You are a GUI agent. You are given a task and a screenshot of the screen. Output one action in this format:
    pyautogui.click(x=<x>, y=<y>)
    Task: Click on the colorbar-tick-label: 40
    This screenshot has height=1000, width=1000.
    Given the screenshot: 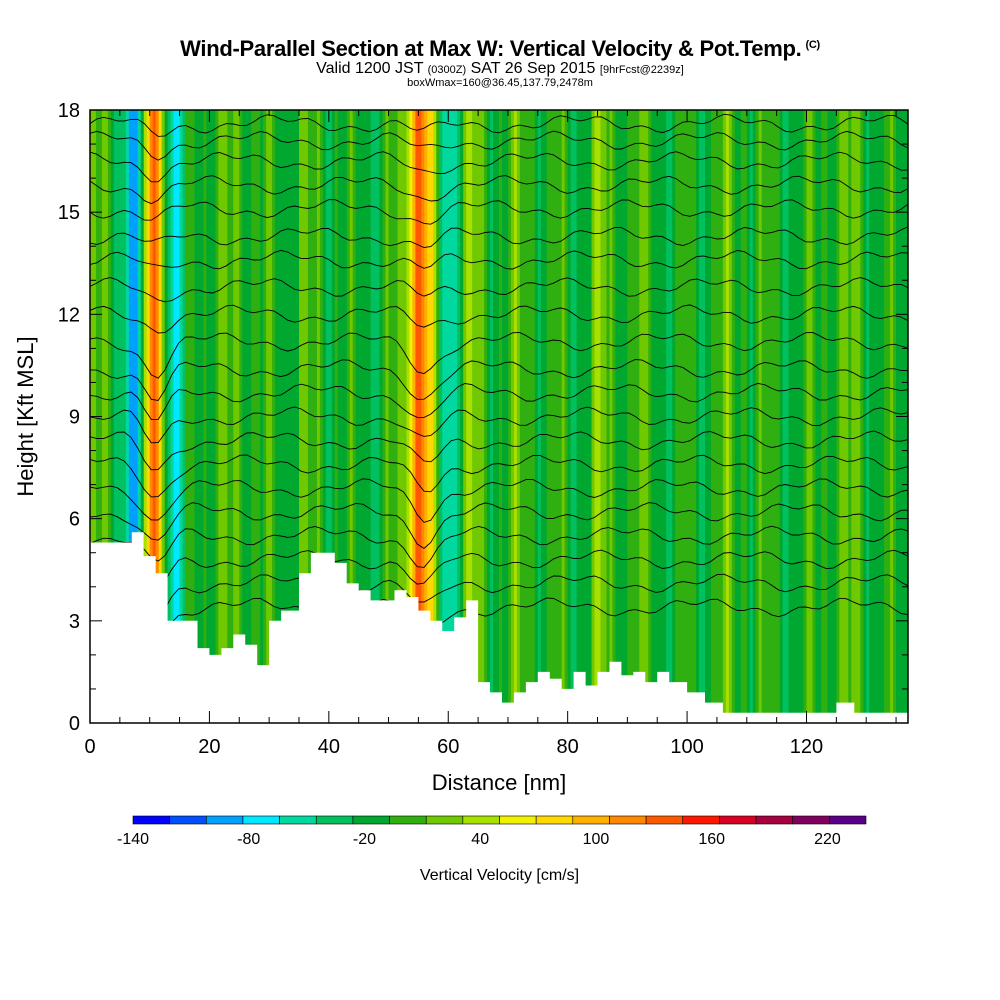 What is the action you would take?
    pyautogui.click(x=480, y=839)
    